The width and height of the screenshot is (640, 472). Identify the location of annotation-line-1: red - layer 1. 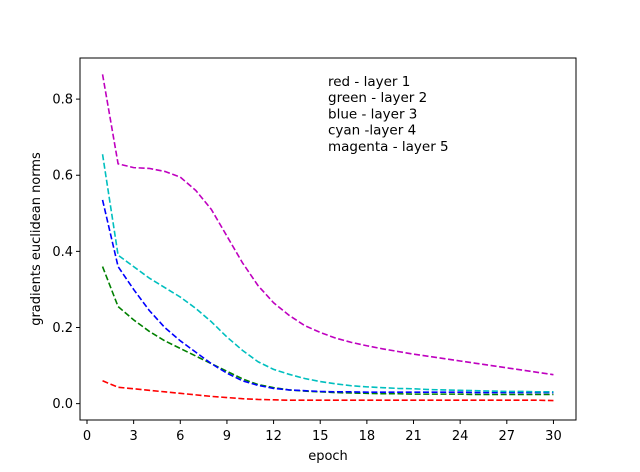
(369, 82).